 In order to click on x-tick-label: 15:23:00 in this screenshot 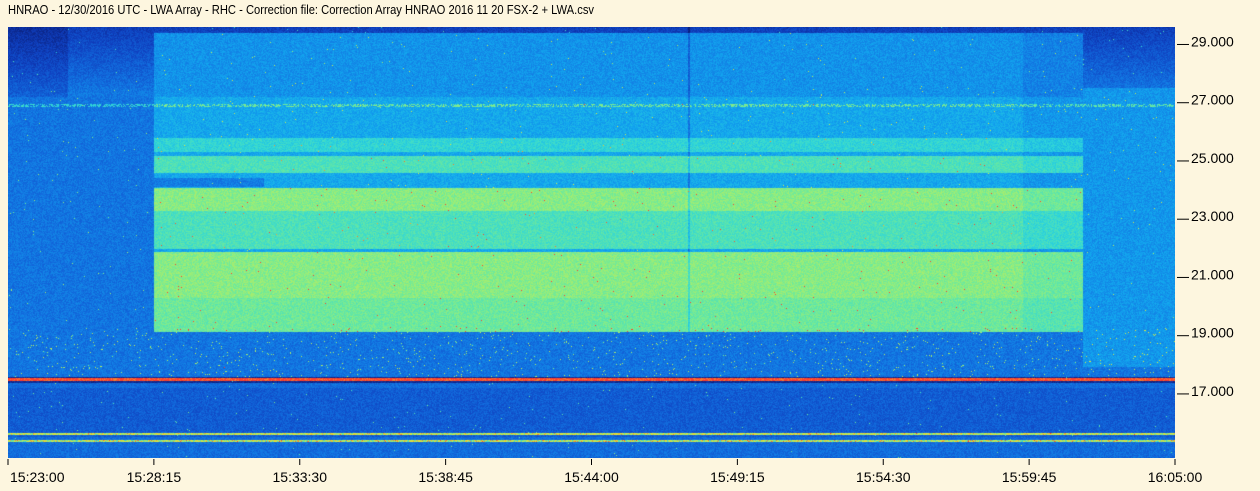, I will do `click(37, 477)`.